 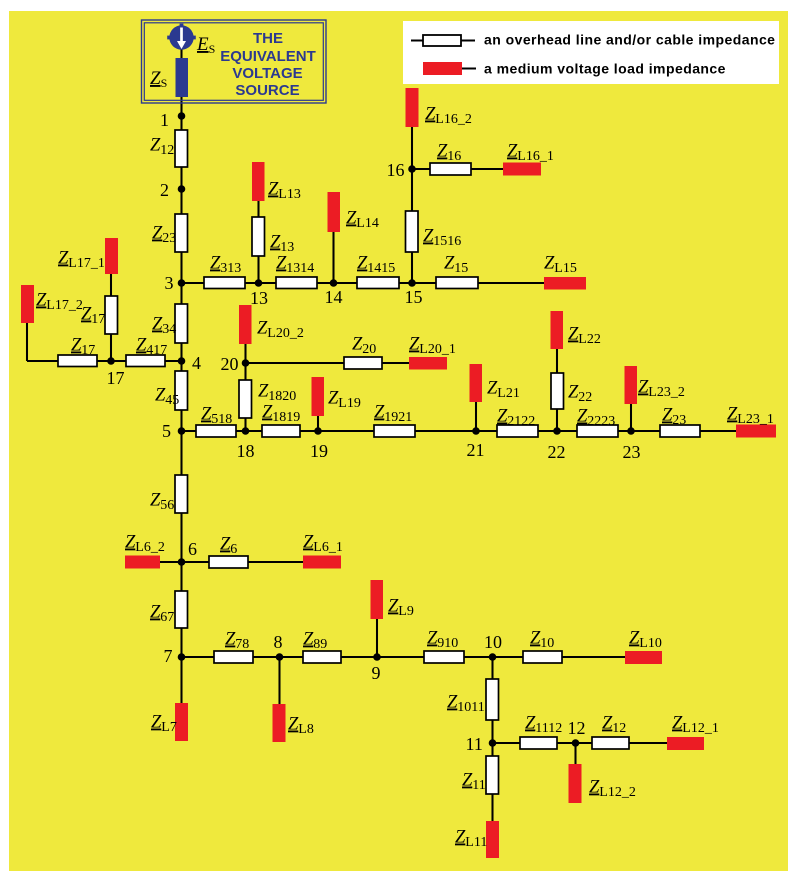 I want to click on svg-text: Z1011, so click(x=466, y=704).